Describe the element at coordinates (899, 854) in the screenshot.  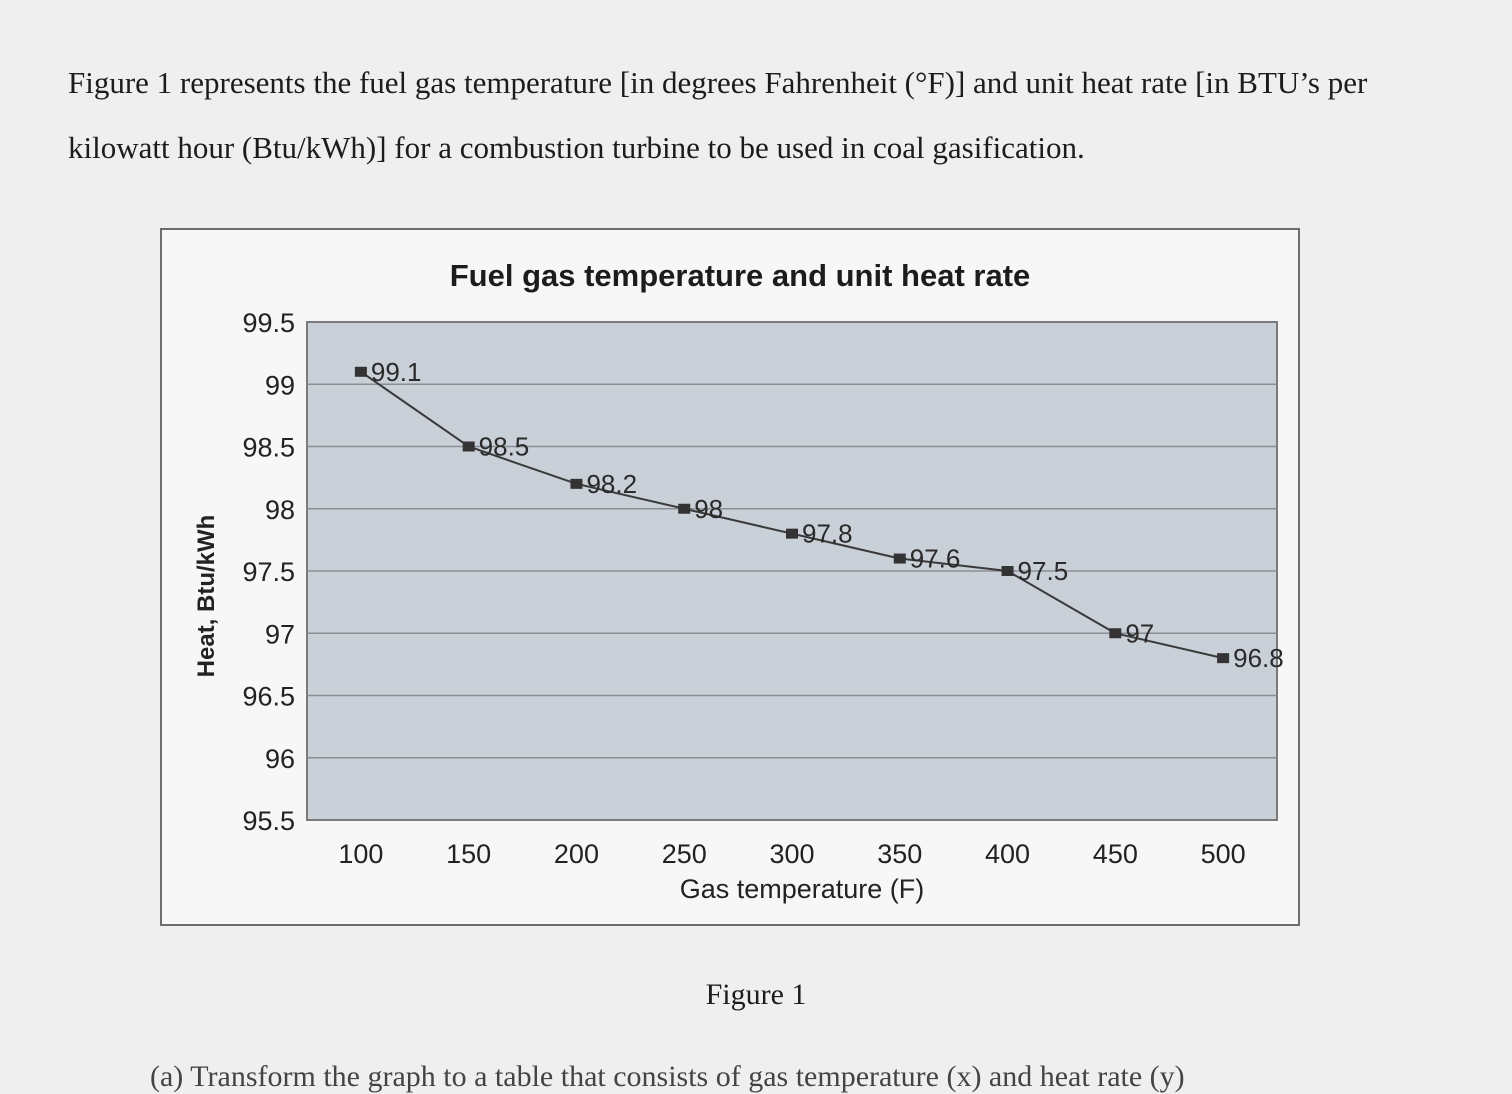
I see `x-tick-label: 350` at that location.